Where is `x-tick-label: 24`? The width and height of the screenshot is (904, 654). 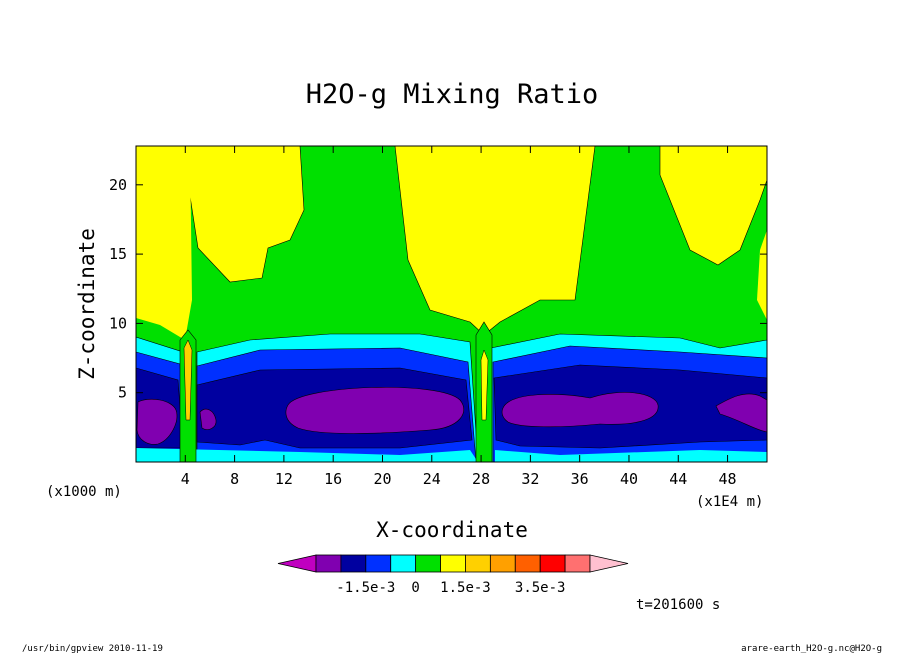 x-tick-label: 24 is located at coordinates (432, 479).